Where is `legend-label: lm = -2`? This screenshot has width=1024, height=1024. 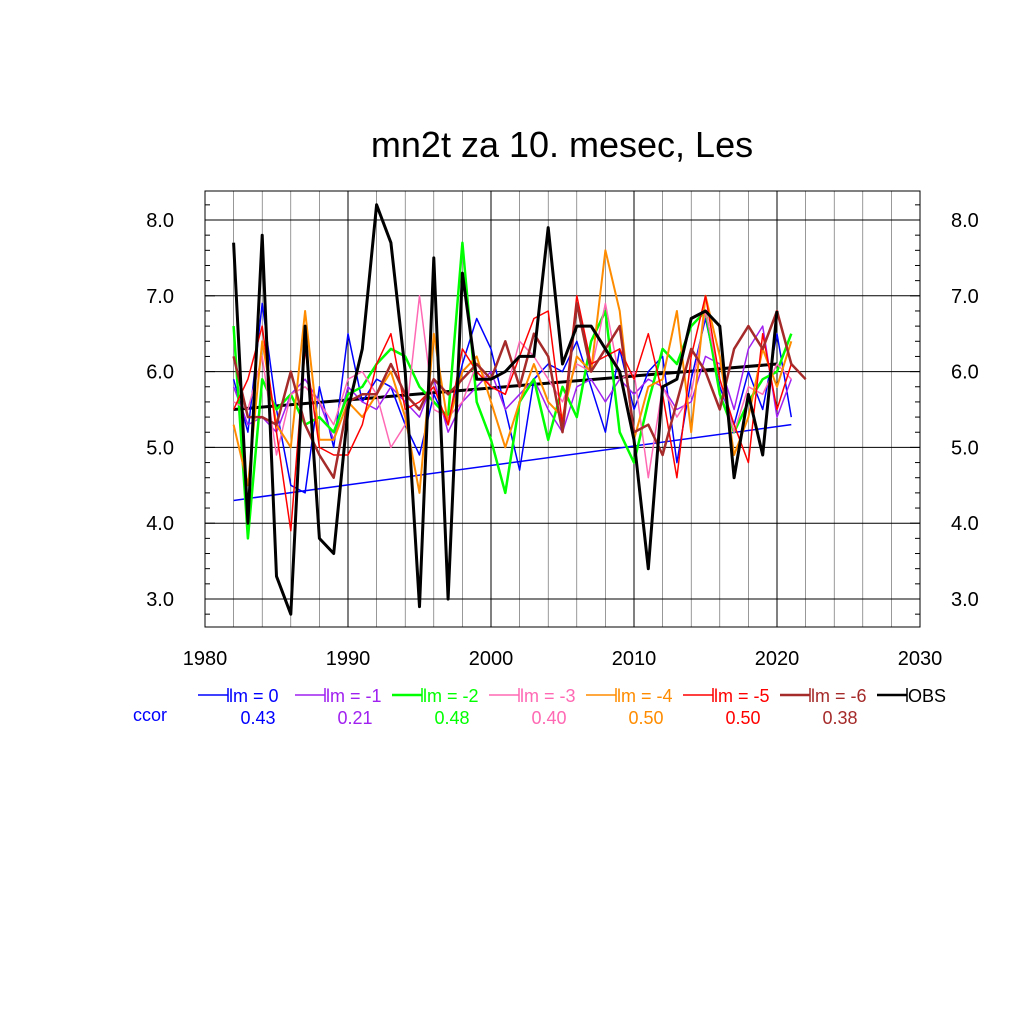
legend-label: lm = -2 is located at coordinates (451, 696).